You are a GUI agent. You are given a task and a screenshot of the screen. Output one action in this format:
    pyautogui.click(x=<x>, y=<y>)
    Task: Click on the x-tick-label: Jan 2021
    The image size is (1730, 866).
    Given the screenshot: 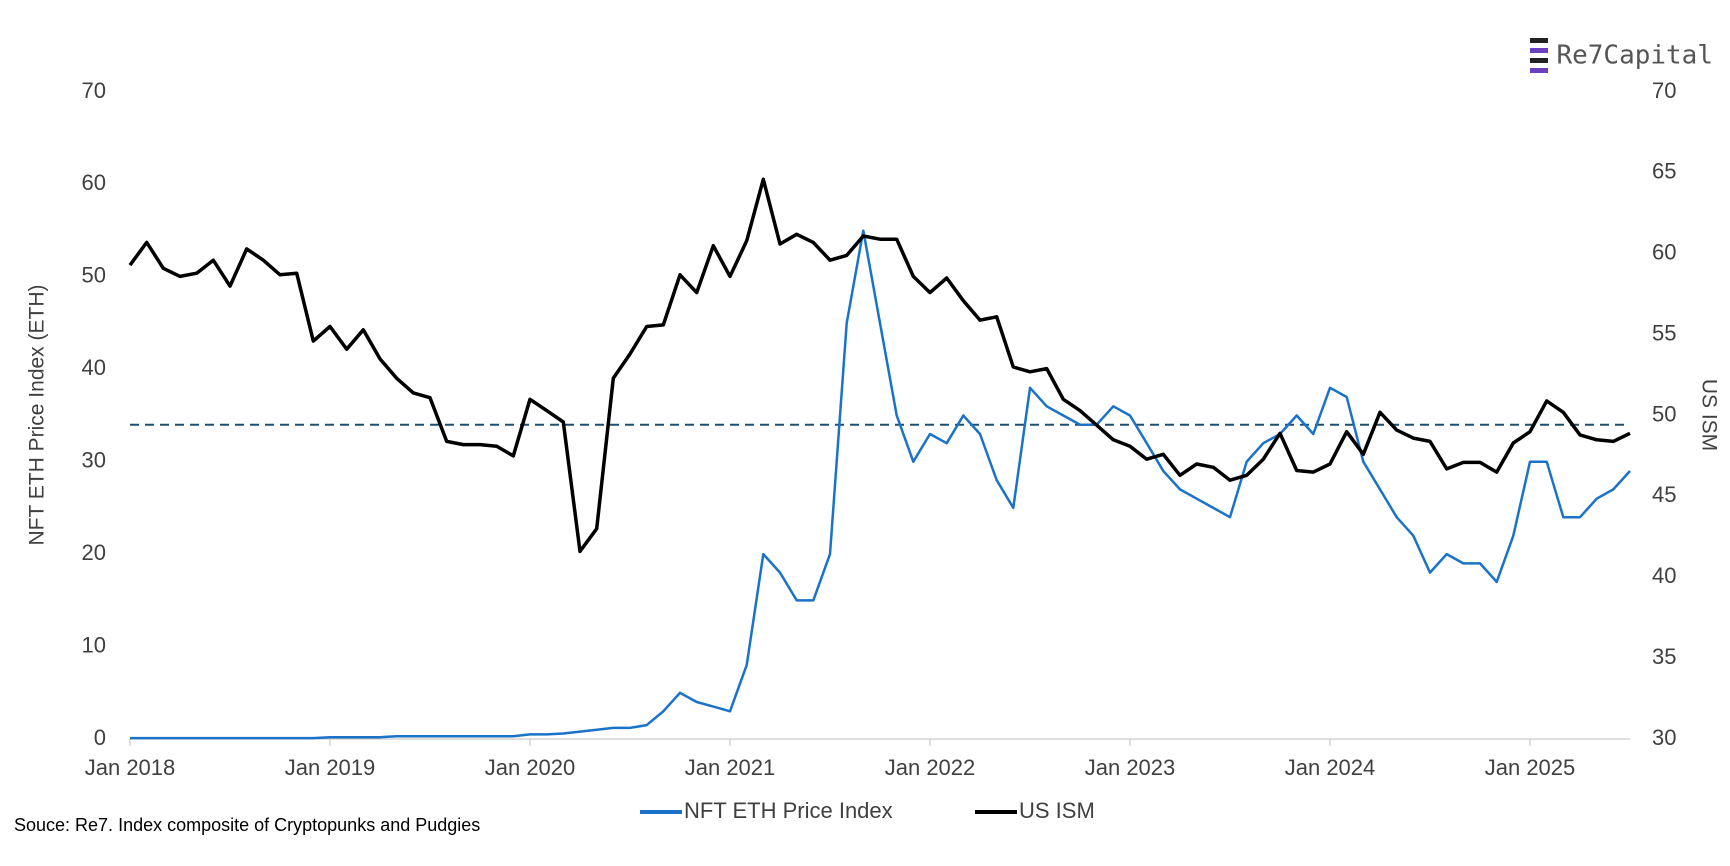 What is the action you would take?
    pyautogui.click(x=730, y=767)
    